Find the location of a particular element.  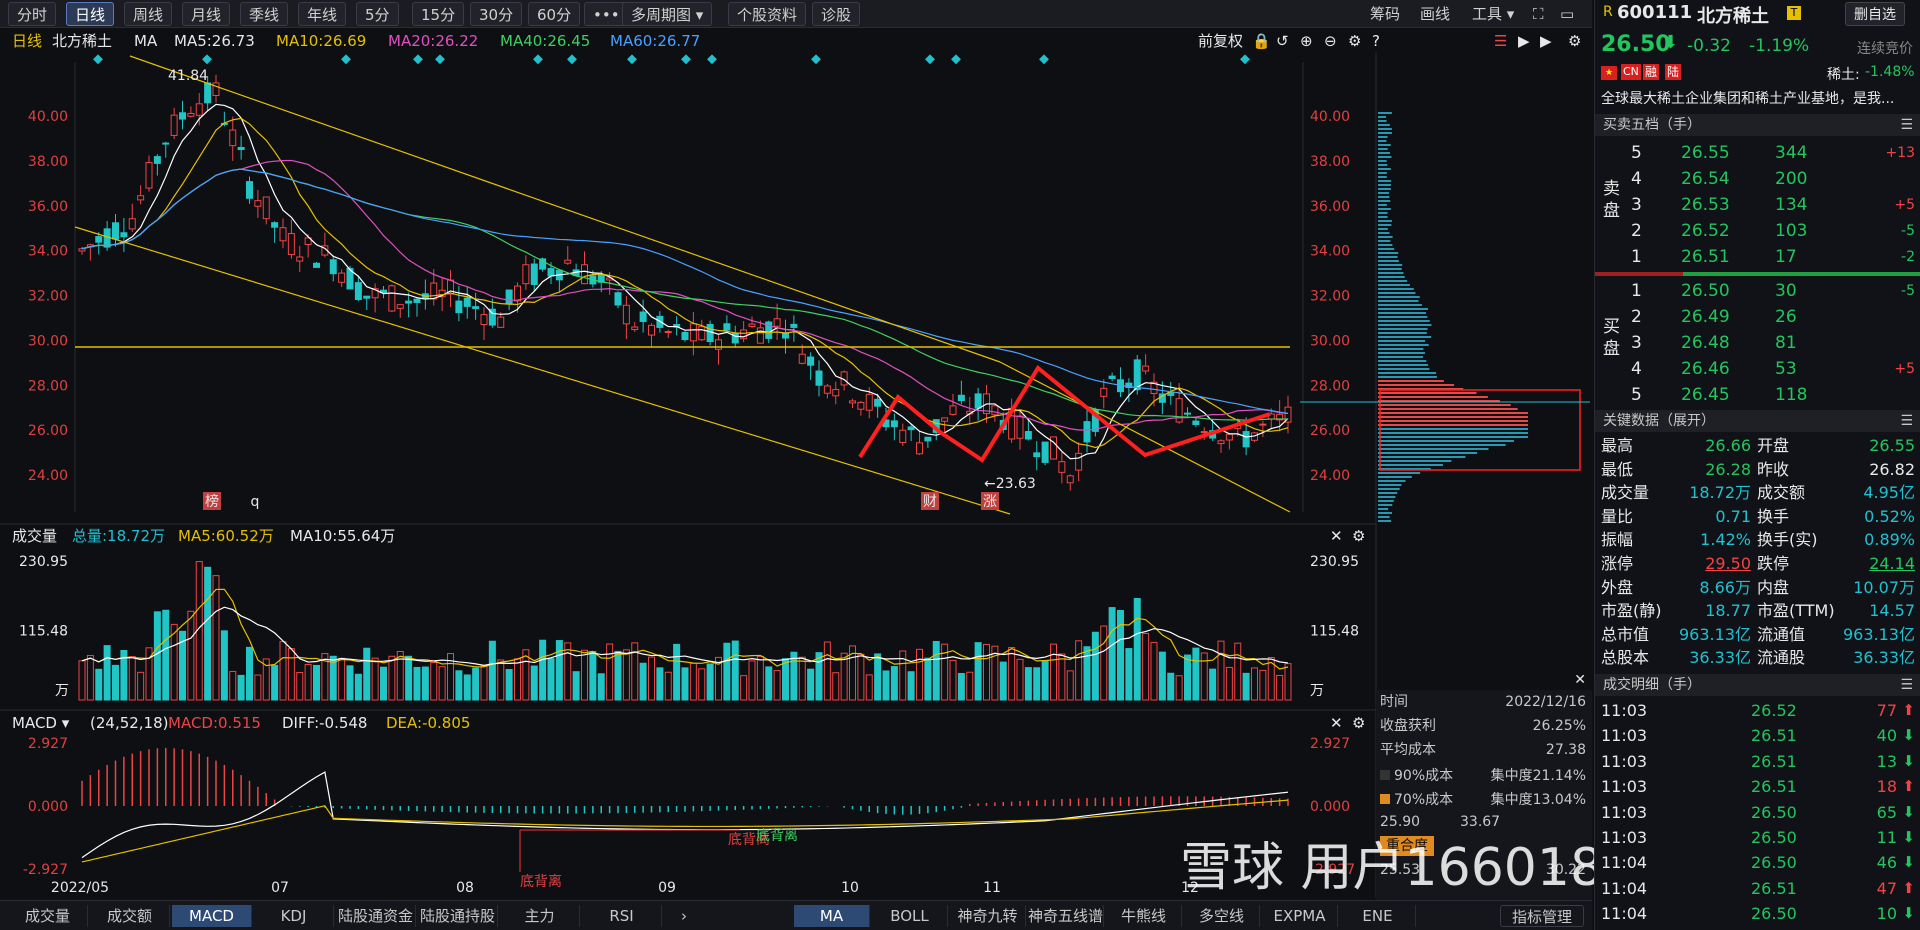

period-tab: 年线 is located at coordinates (322, 14).